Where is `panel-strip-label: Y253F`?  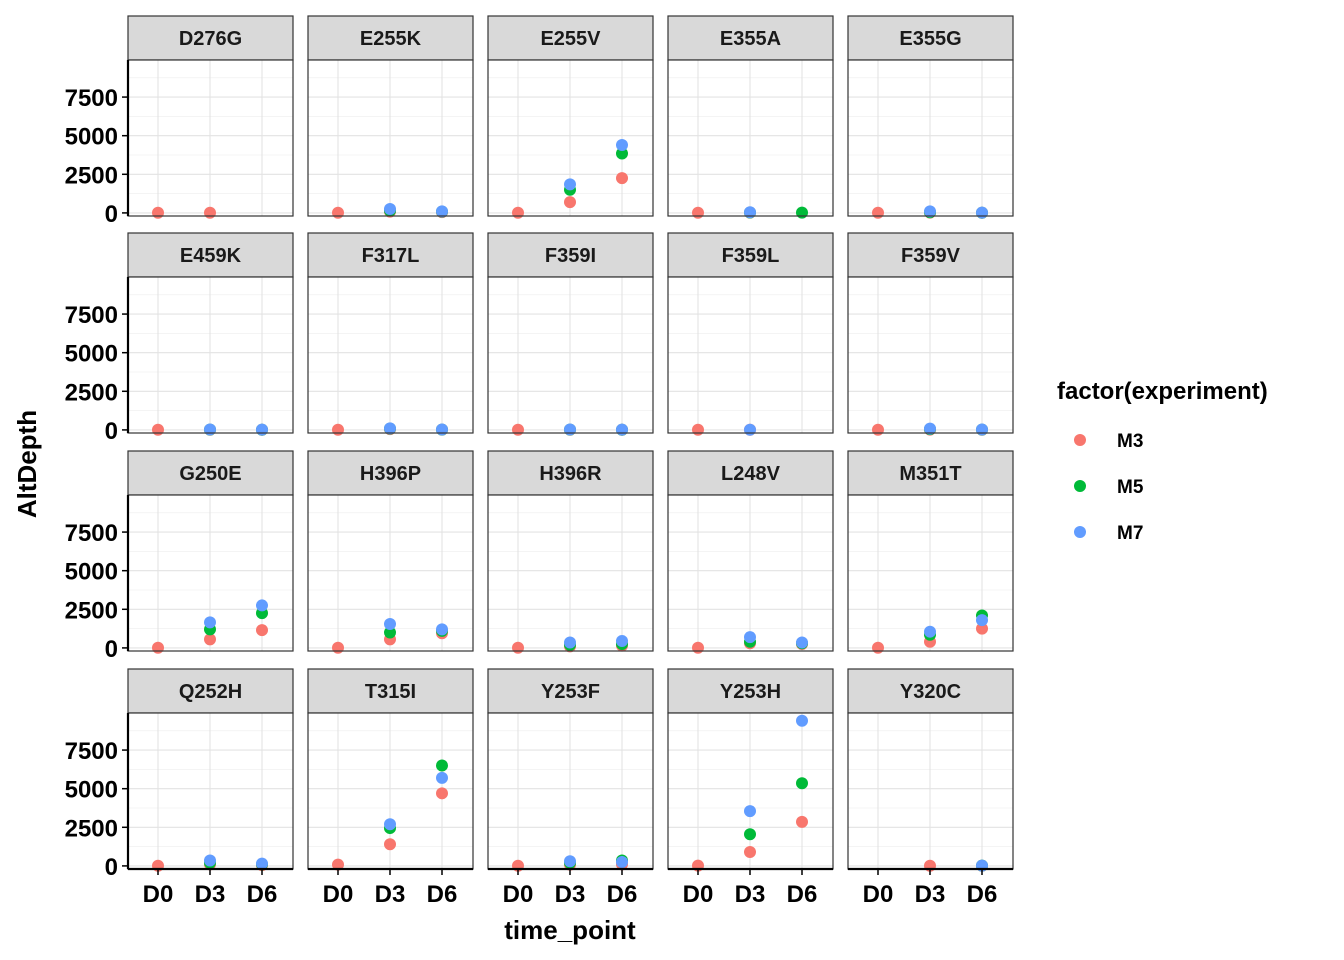 panel-strip-label: Y253F is located at coordinates (570, 692).